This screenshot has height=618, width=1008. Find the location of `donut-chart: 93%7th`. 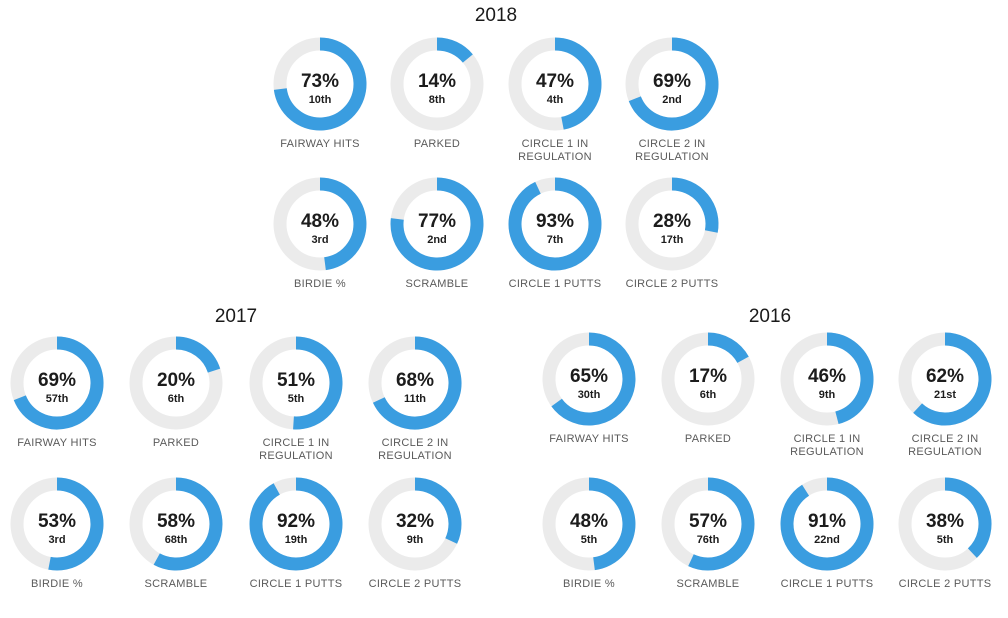

donut-chart: 93%7th is located at coordinates (555, 224).